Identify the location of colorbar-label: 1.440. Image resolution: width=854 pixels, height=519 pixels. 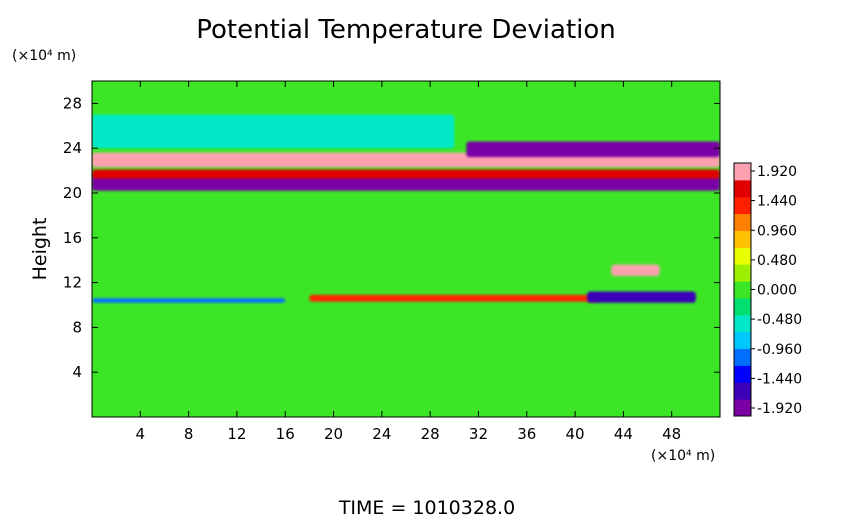
(777, 202).